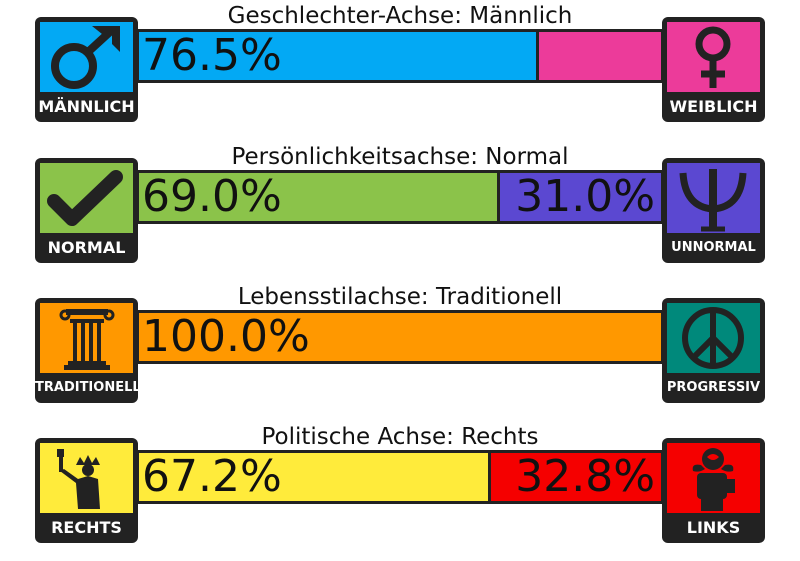  What do you see at coordinates (226, 336) in the screenshot?
I see `left-percent: 100.0%` at bounding box center [226, 336].